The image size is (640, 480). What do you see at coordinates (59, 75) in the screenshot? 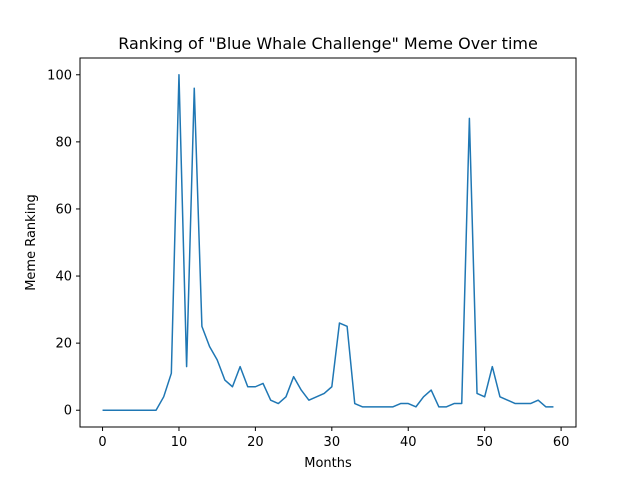
I see `y-tick-label: 100` at bounding box center [59, 75].